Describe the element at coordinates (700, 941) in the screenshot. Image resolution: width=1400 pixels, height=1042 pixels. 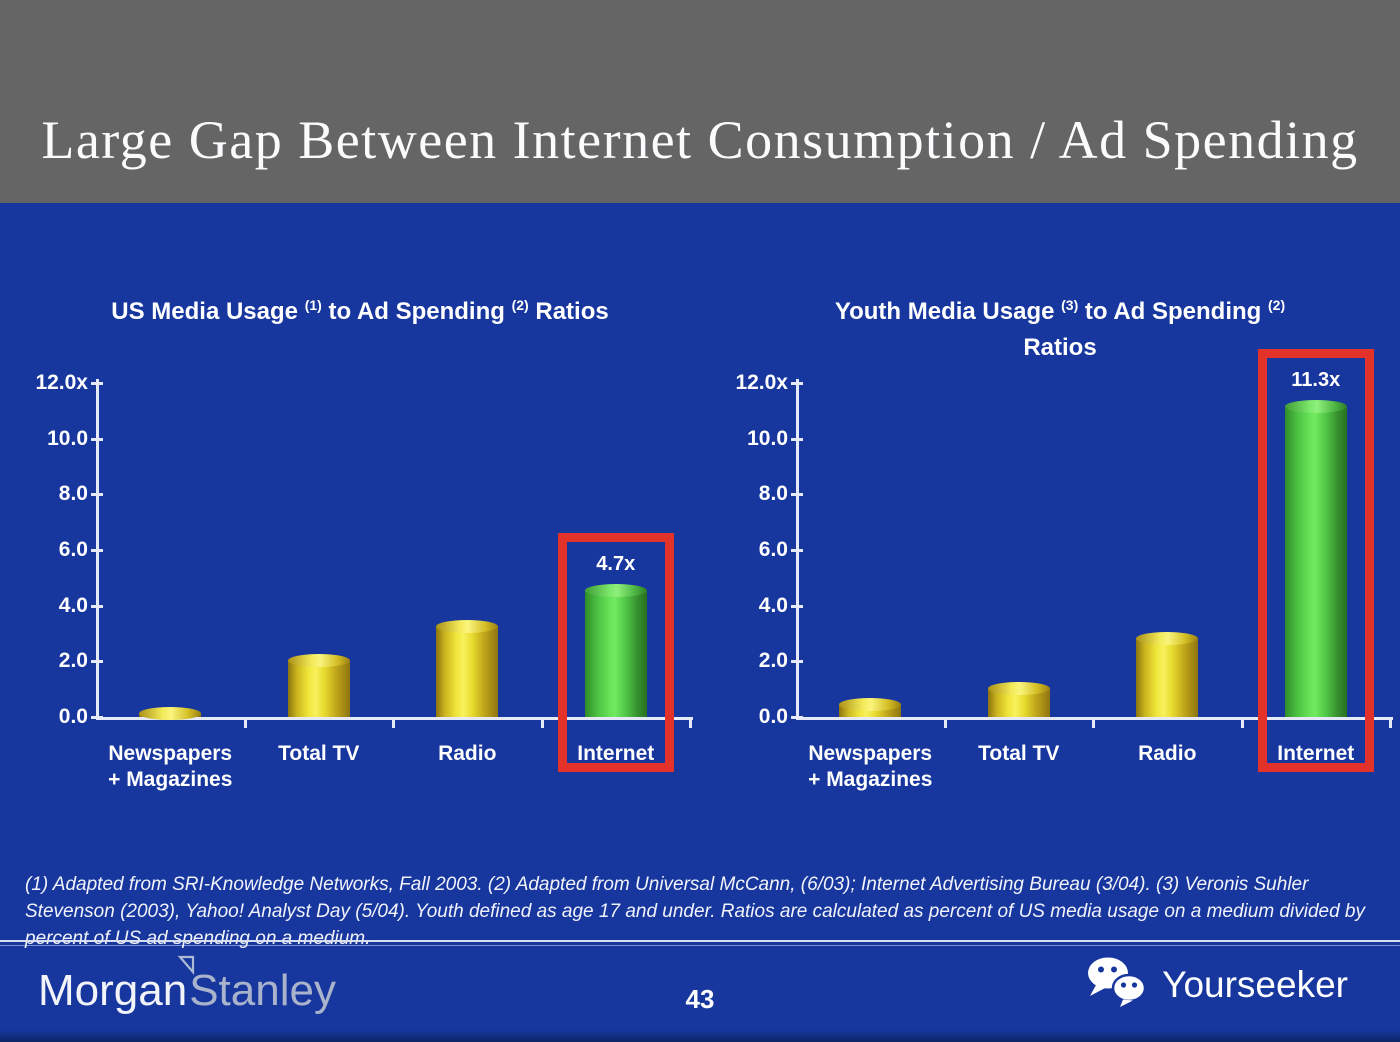
I see `divider-line` at that location.